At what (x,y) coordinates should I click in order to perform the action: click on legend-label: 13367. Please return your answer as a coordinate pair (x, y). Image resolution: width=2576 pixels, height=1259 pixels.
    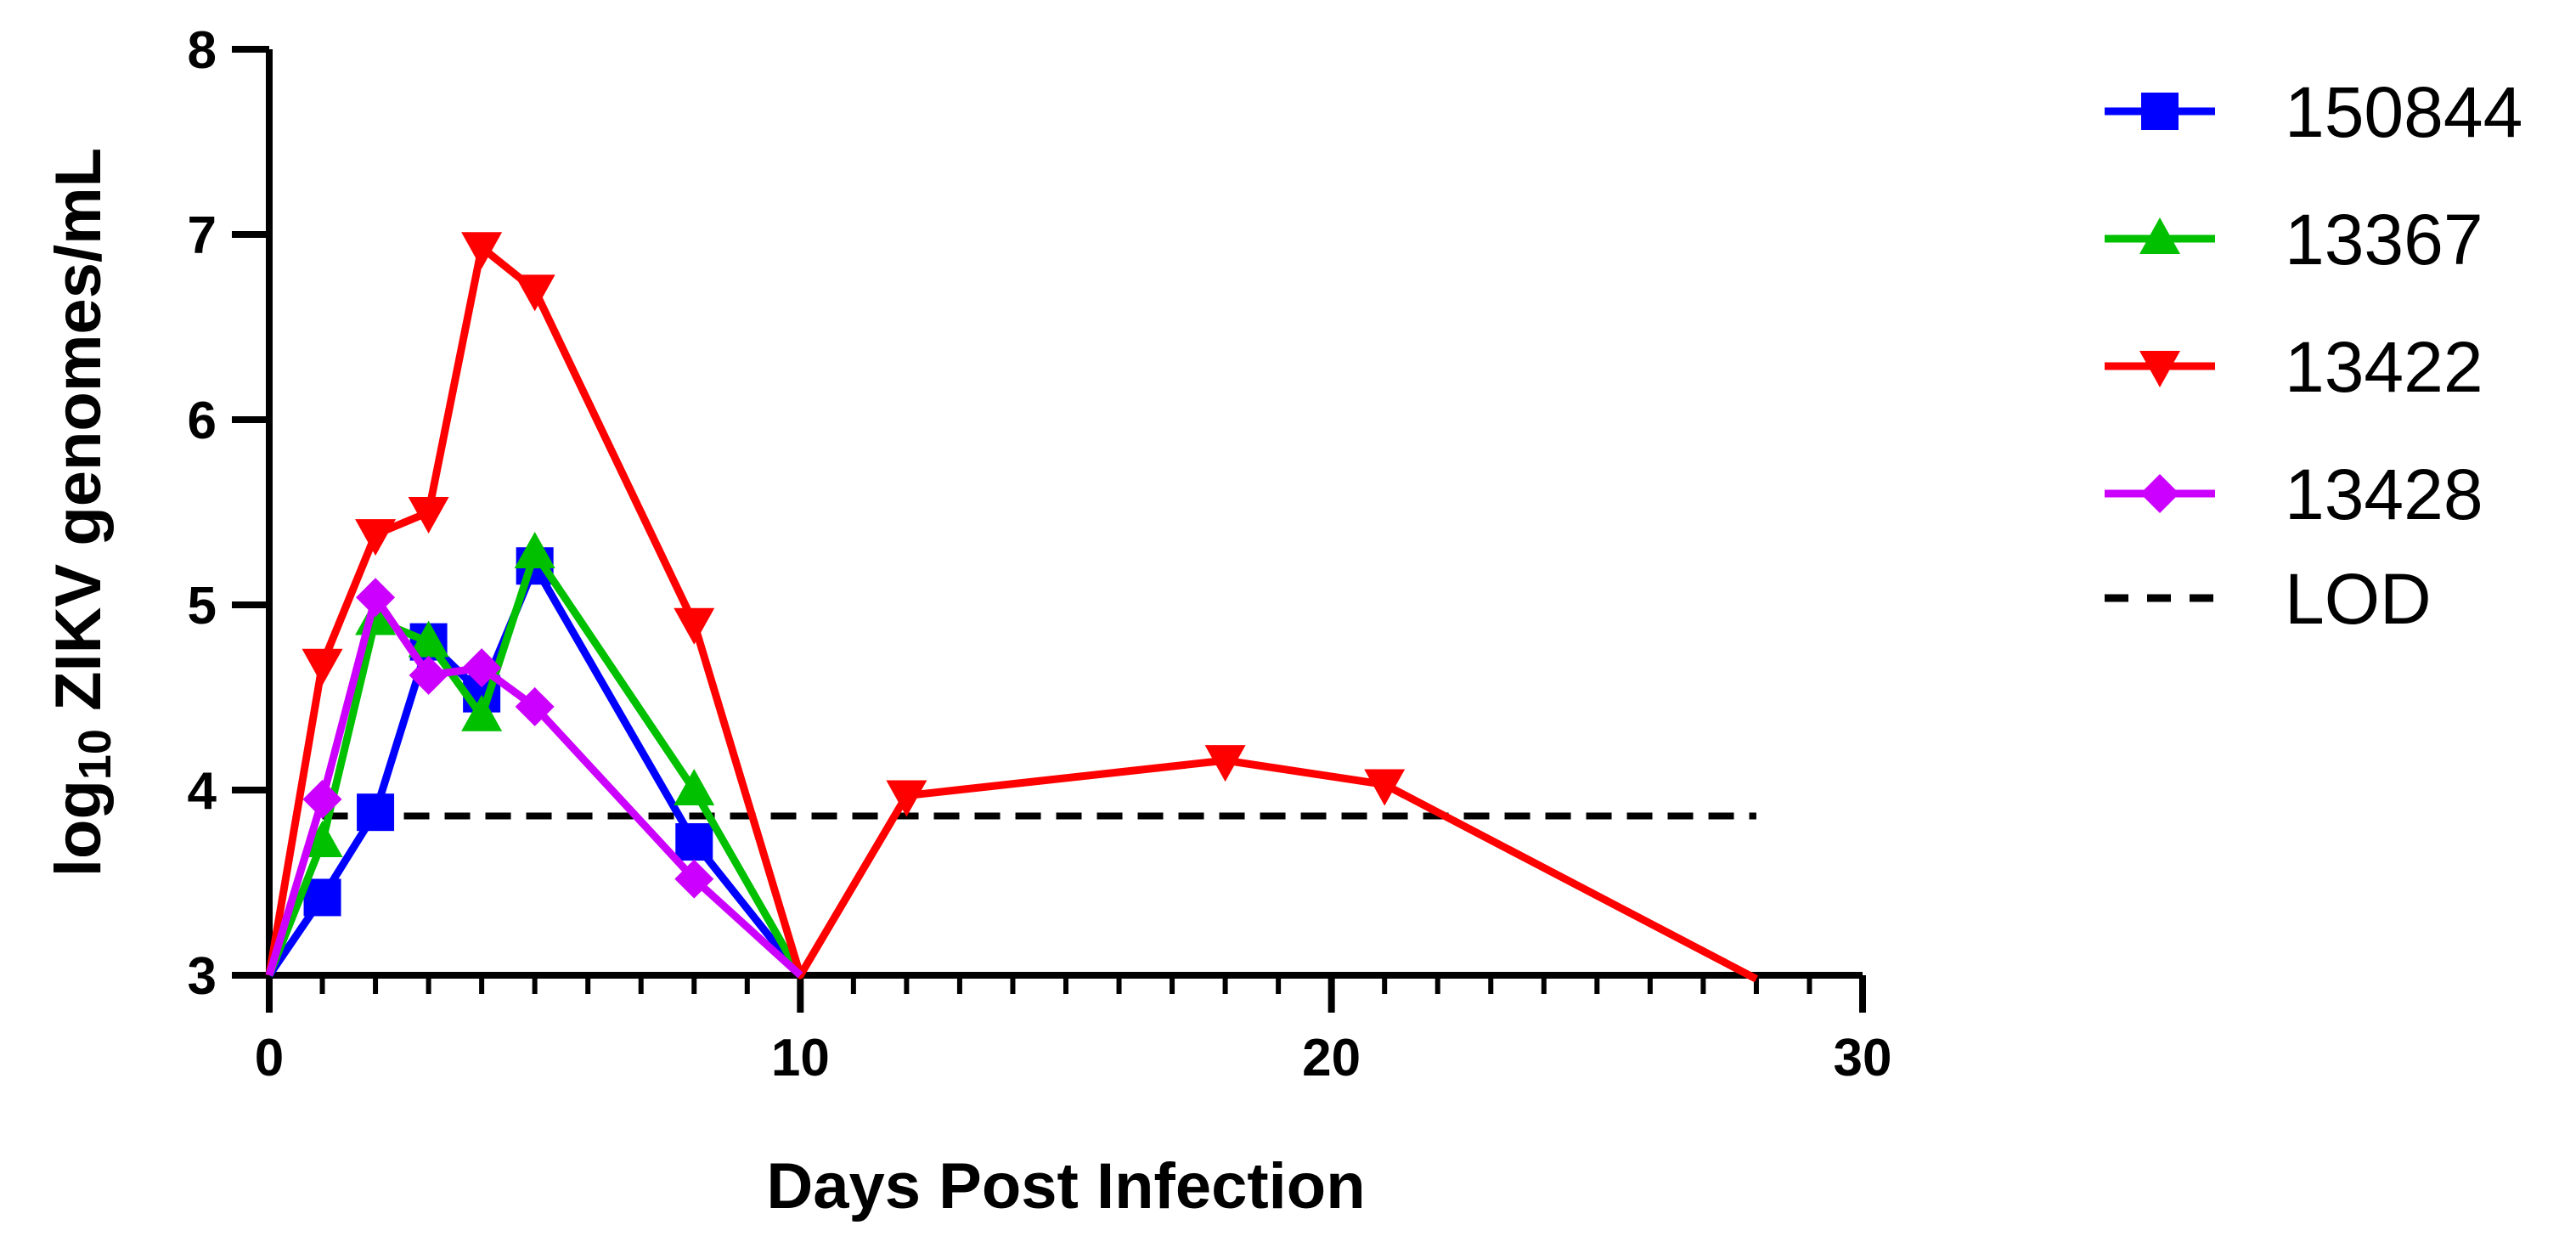
    Looking at the image, I should click on (2384, 239).